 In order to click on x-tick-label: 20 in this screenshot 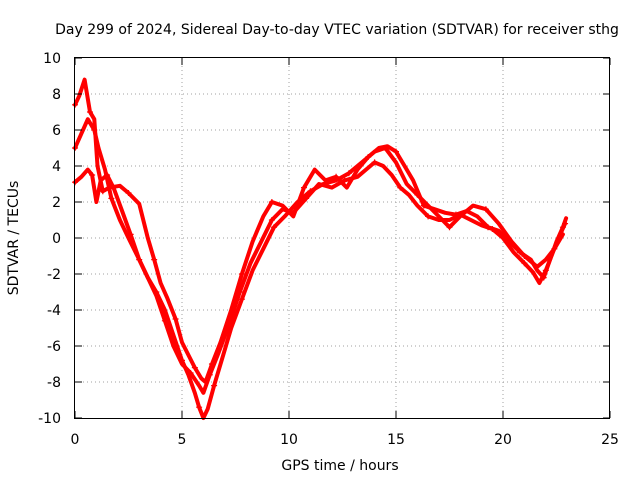, I will do `click(503, 440)`.